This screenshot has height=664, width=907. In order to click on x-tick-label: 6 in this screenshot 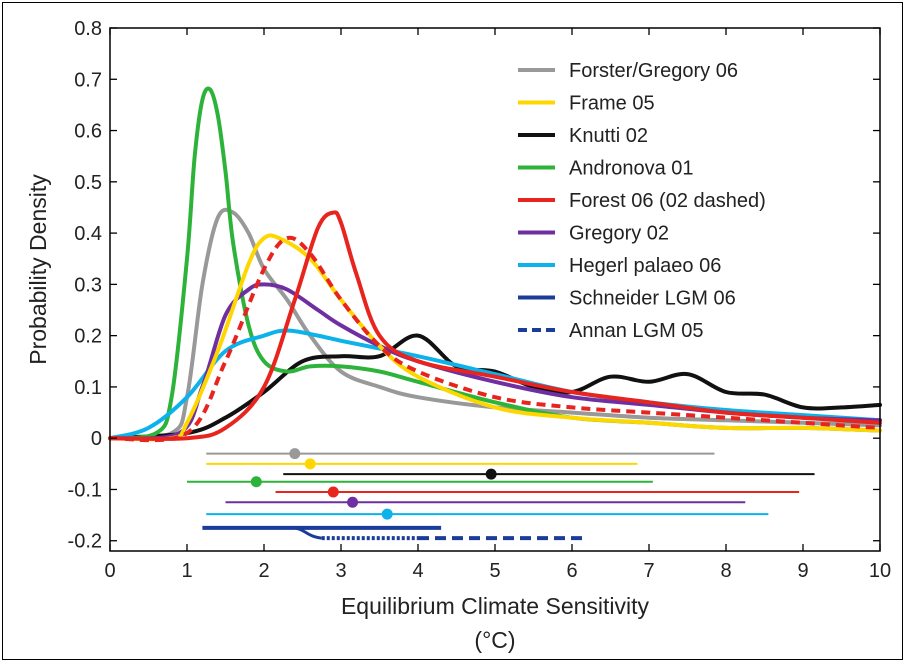, I will do `click(571, 571)`.